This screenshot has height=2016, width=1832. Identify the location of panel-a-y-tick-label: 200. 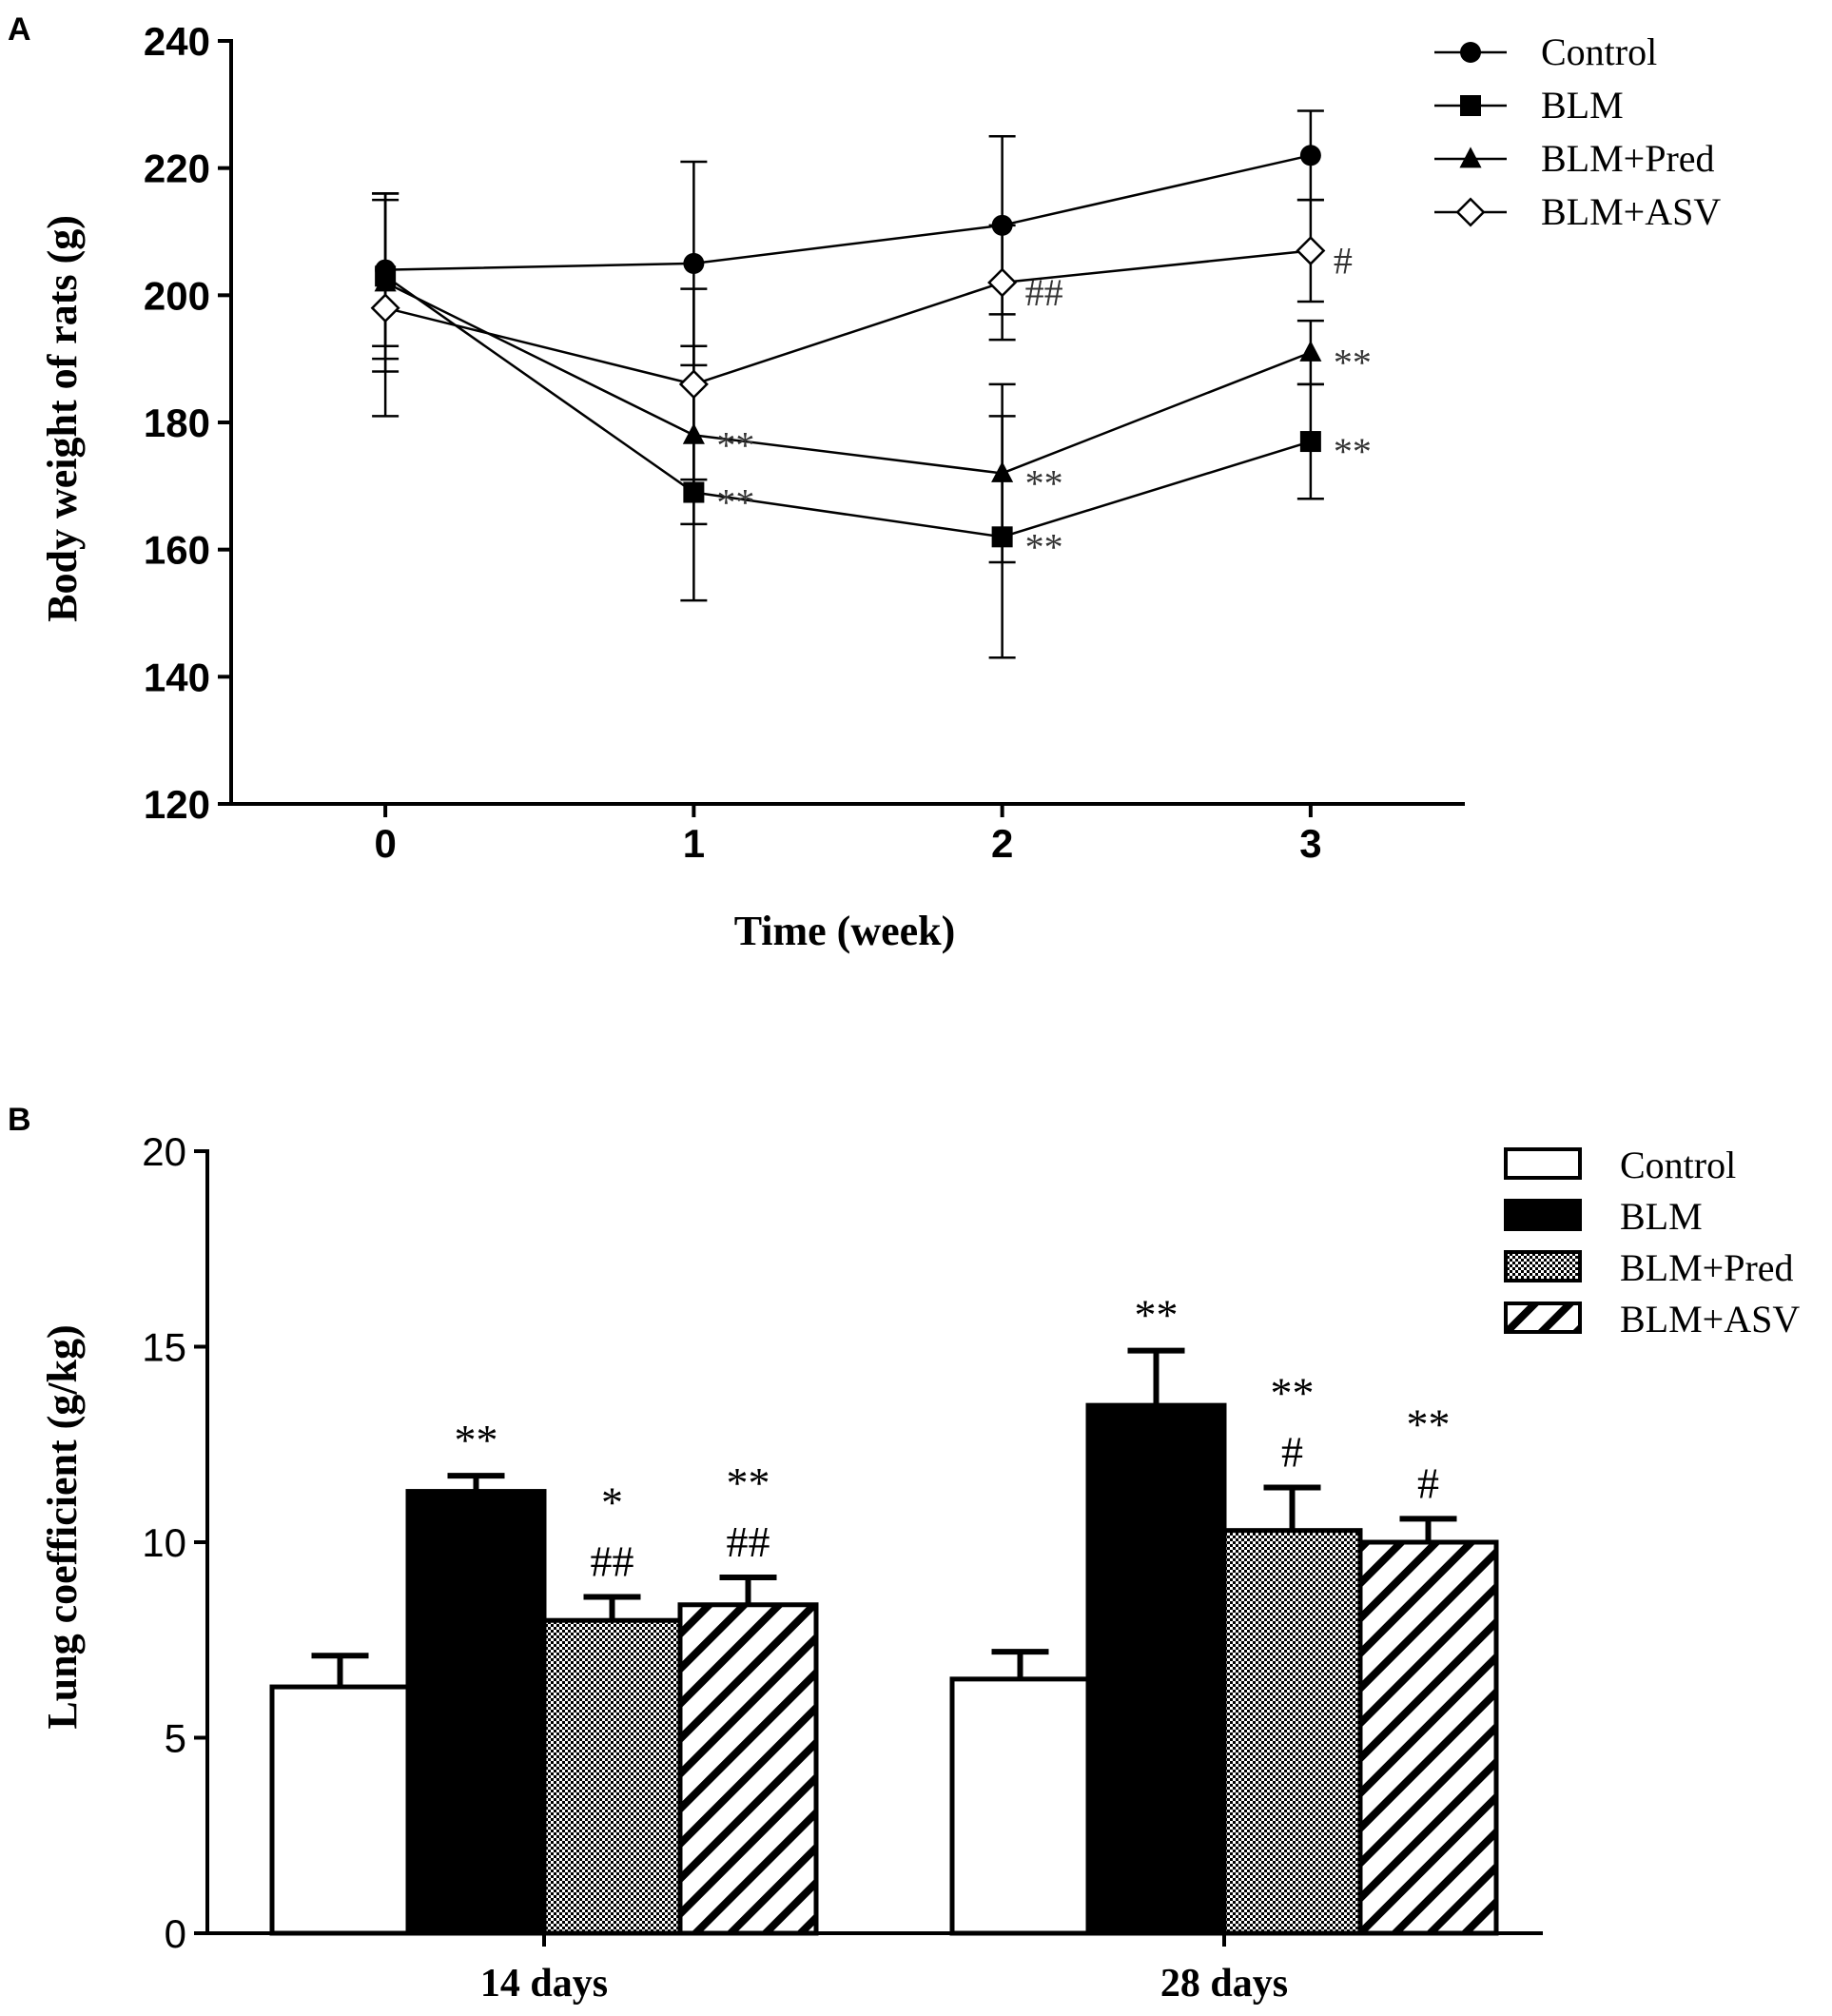
(177, 295).